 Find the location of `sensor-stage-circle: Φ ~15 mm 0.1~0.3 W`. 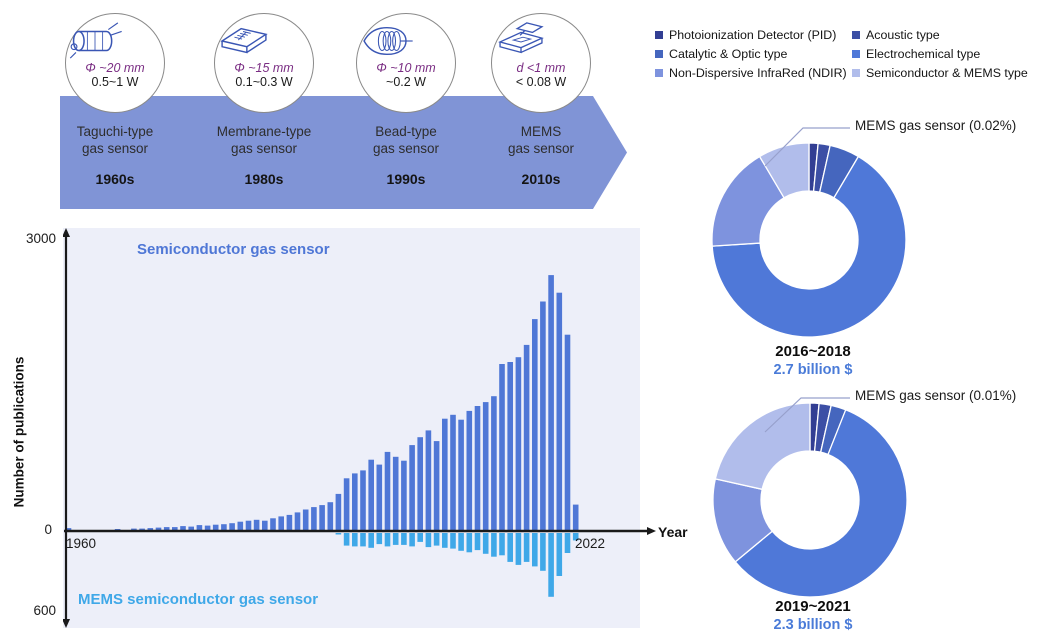

sensor-stage-circle: Φ ~15 mm 0.1~0.3 W is located at coordinates (264, 63).